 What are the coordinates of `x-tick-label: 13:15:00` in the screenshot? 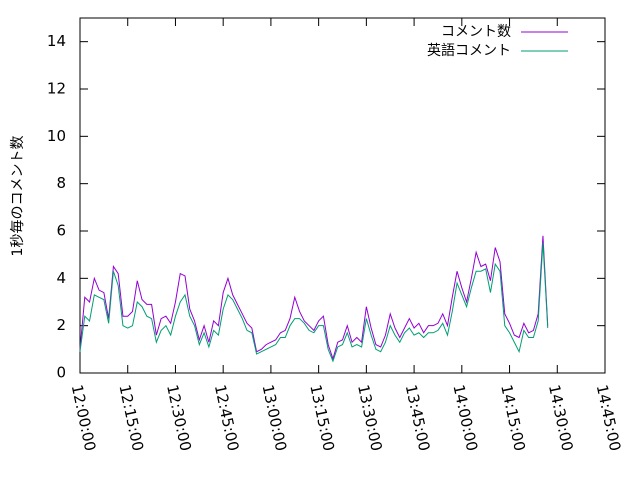 It's located at (322, 418).